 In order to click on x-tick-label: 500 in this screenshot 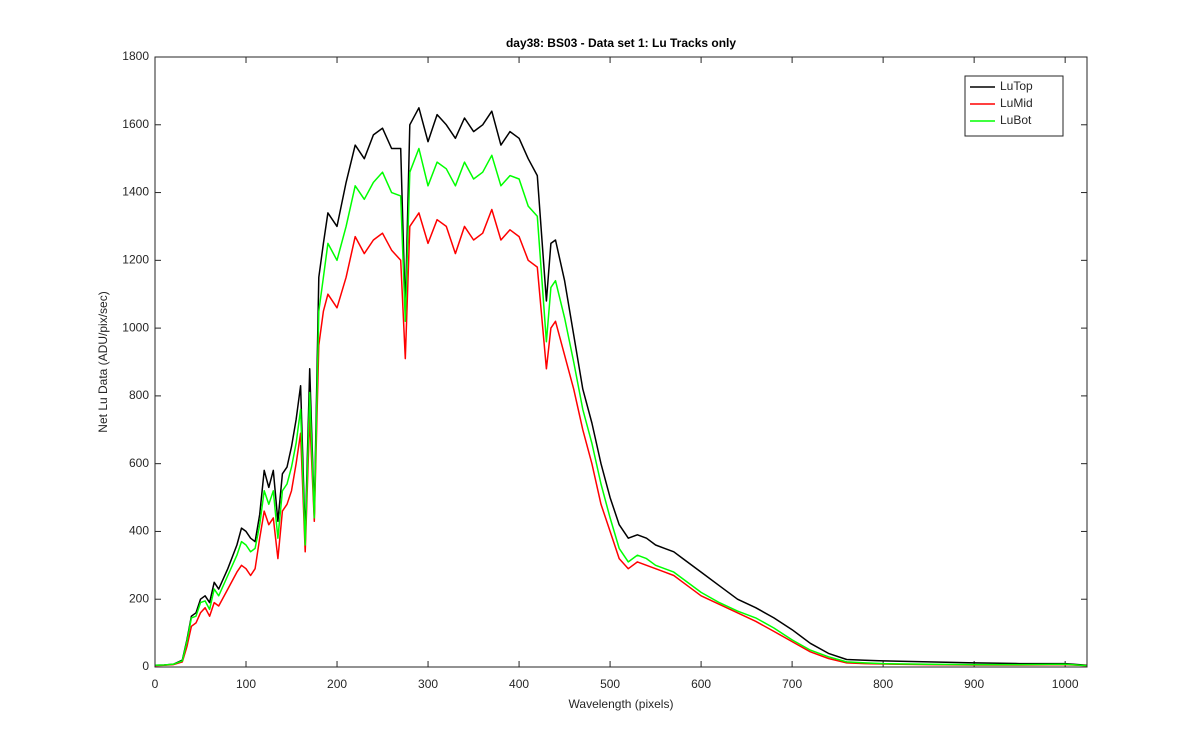, I will do `click(610, 684)`.